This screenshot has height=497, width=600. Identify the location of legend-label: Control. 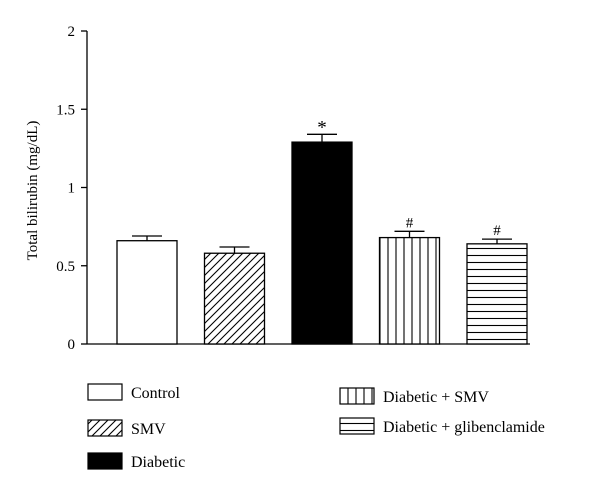
(155, 393).